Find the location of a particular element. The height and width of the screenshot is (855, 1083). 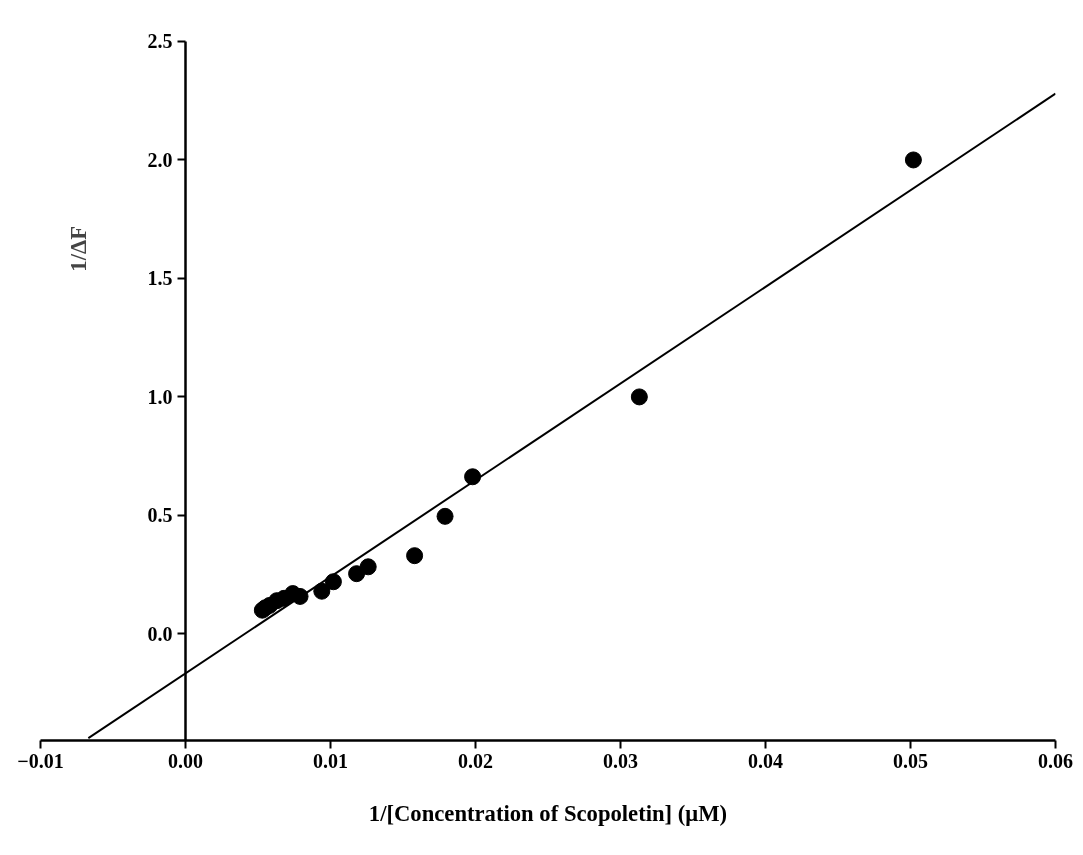

x-tick-label: 0.00 is located at coordinates (185, 760).